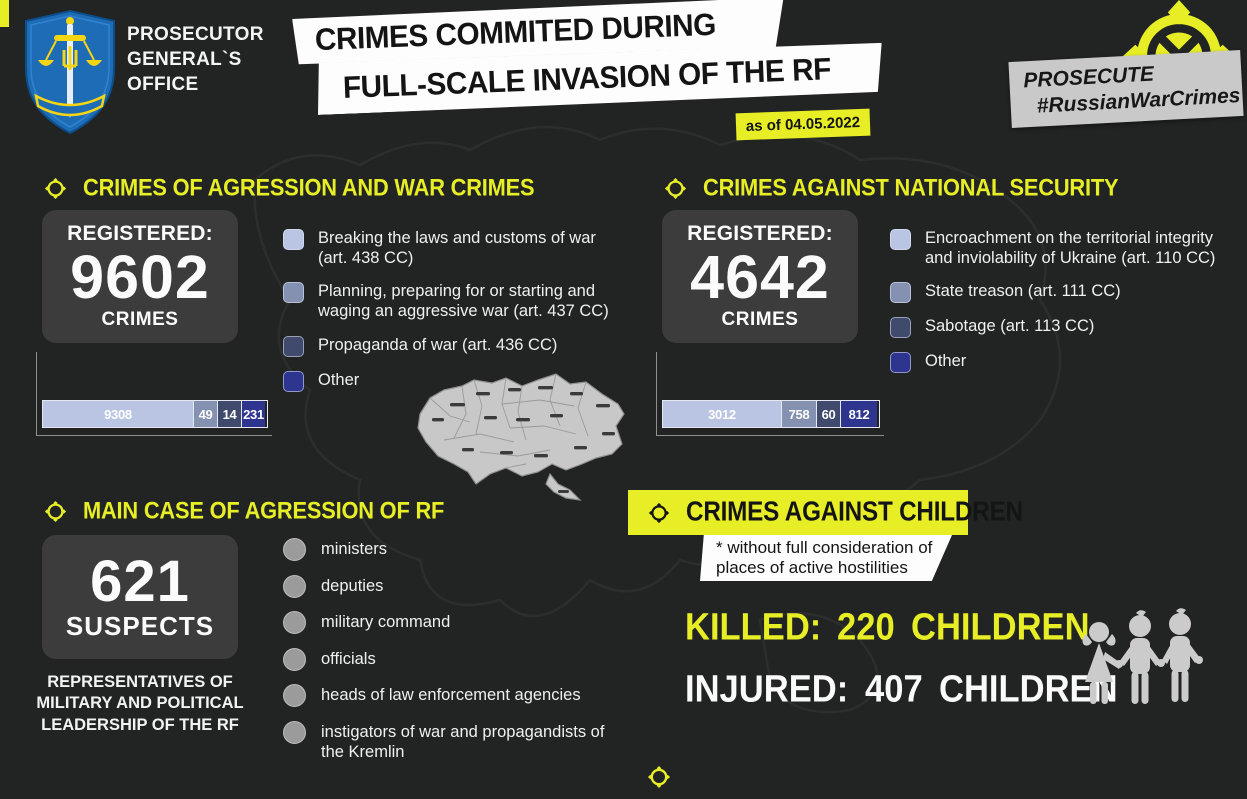 This screenshot has height=799, width=1247. I want to click on main-case-heading-text: MAIN CASE OF AGRESSION OF RF, so click(264, 510).